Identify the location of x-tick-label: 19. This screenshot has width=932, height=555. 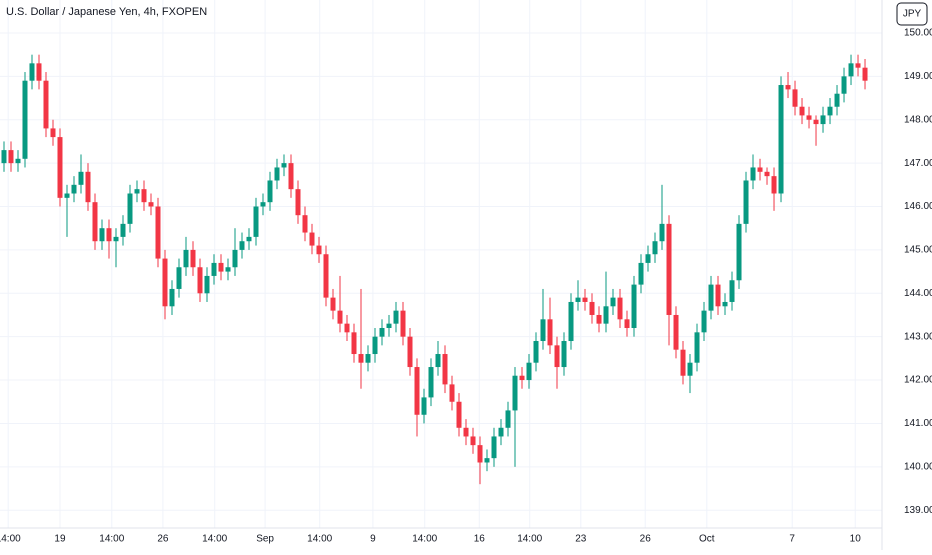
(60, 539).